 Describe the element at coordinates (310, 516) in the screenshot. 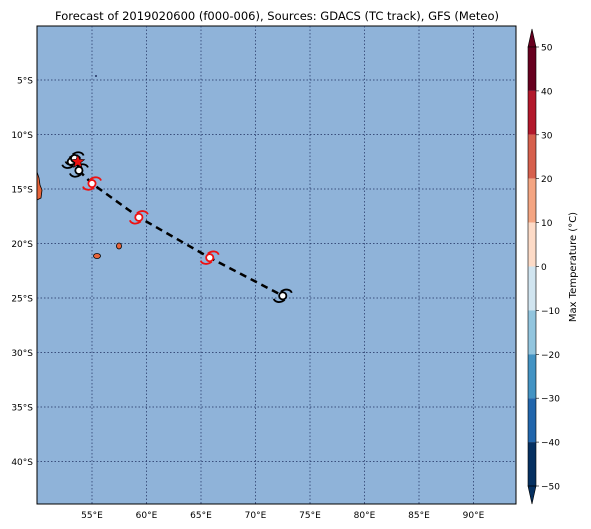

I see `longitude-tick-label: 75°E` at that location.